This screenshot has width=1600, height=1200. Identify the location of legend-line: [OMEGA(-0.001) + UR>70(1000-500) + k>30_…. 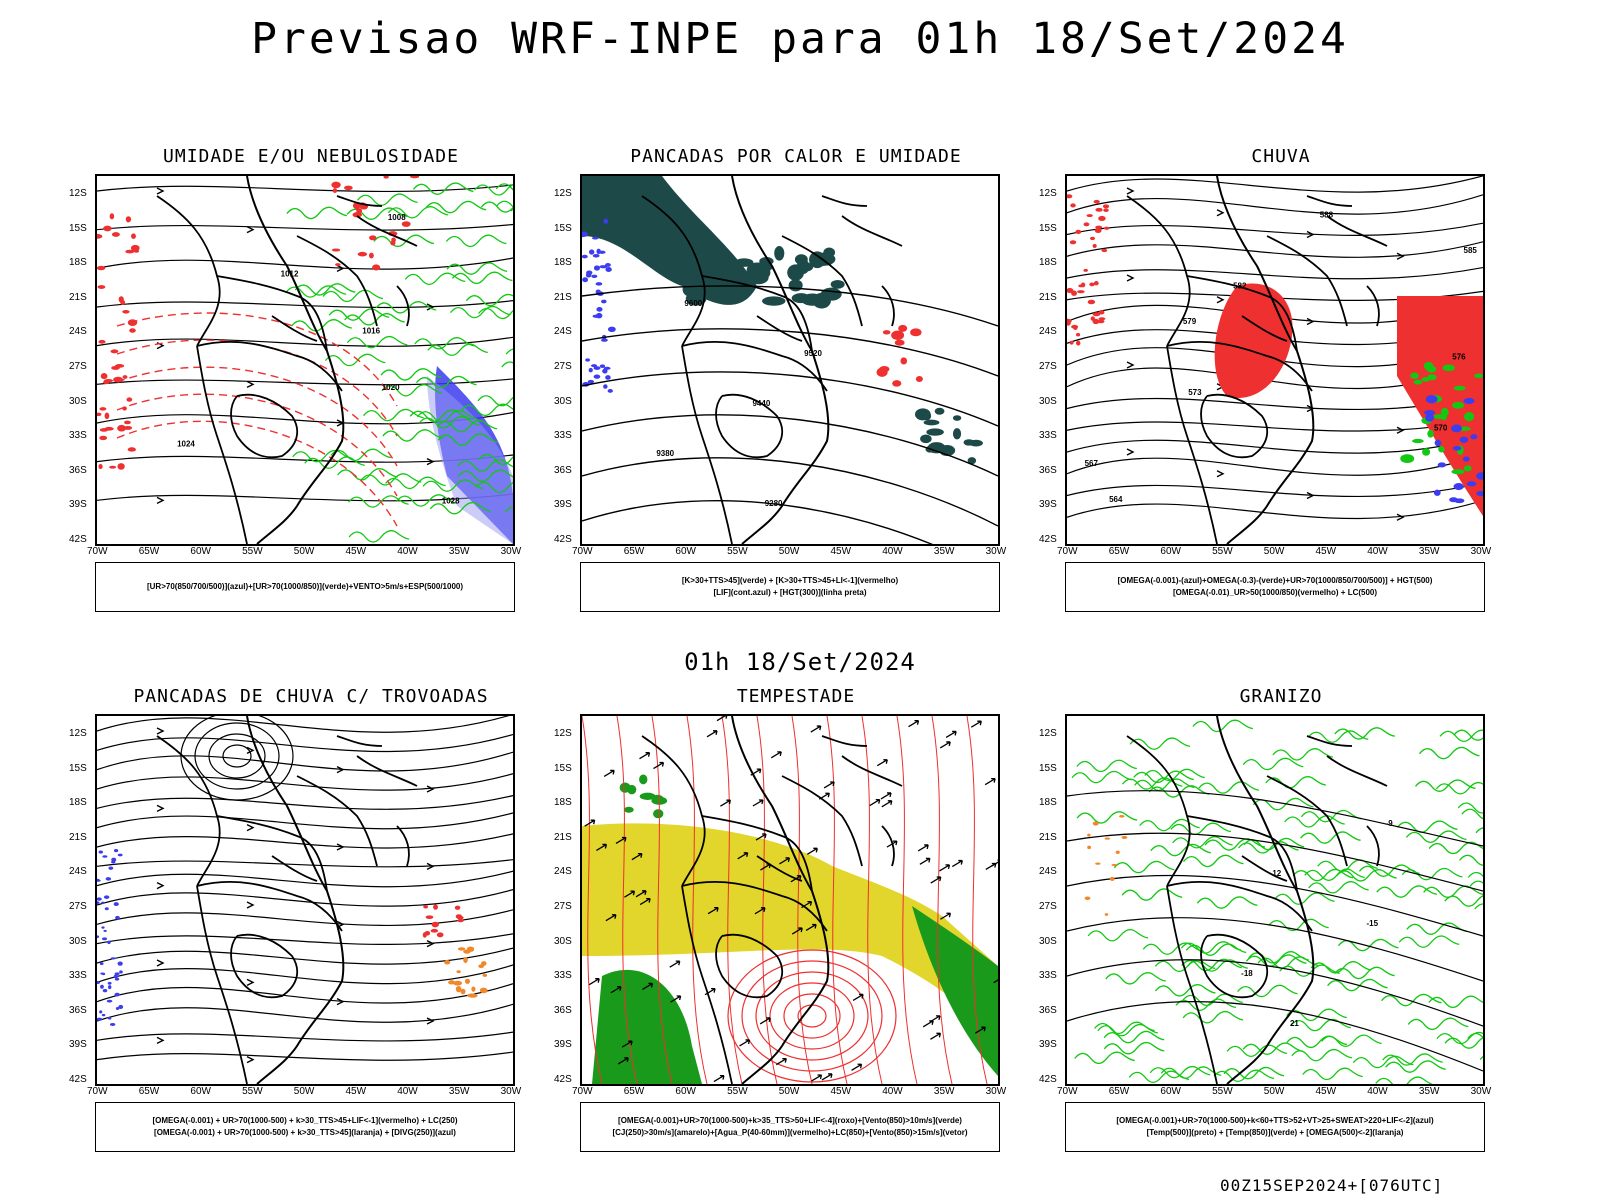
(305, 1132).